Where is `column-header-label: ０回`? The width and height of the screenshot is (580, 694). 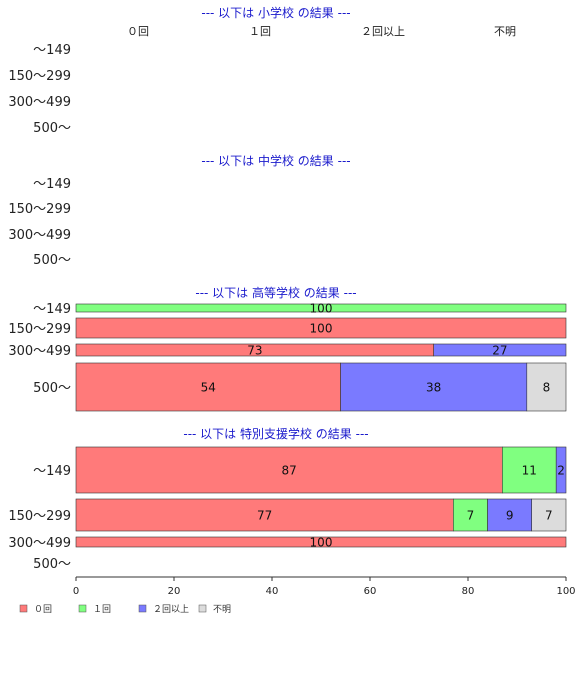
column-header-label: ０回 is located at coordinates (138, 31).